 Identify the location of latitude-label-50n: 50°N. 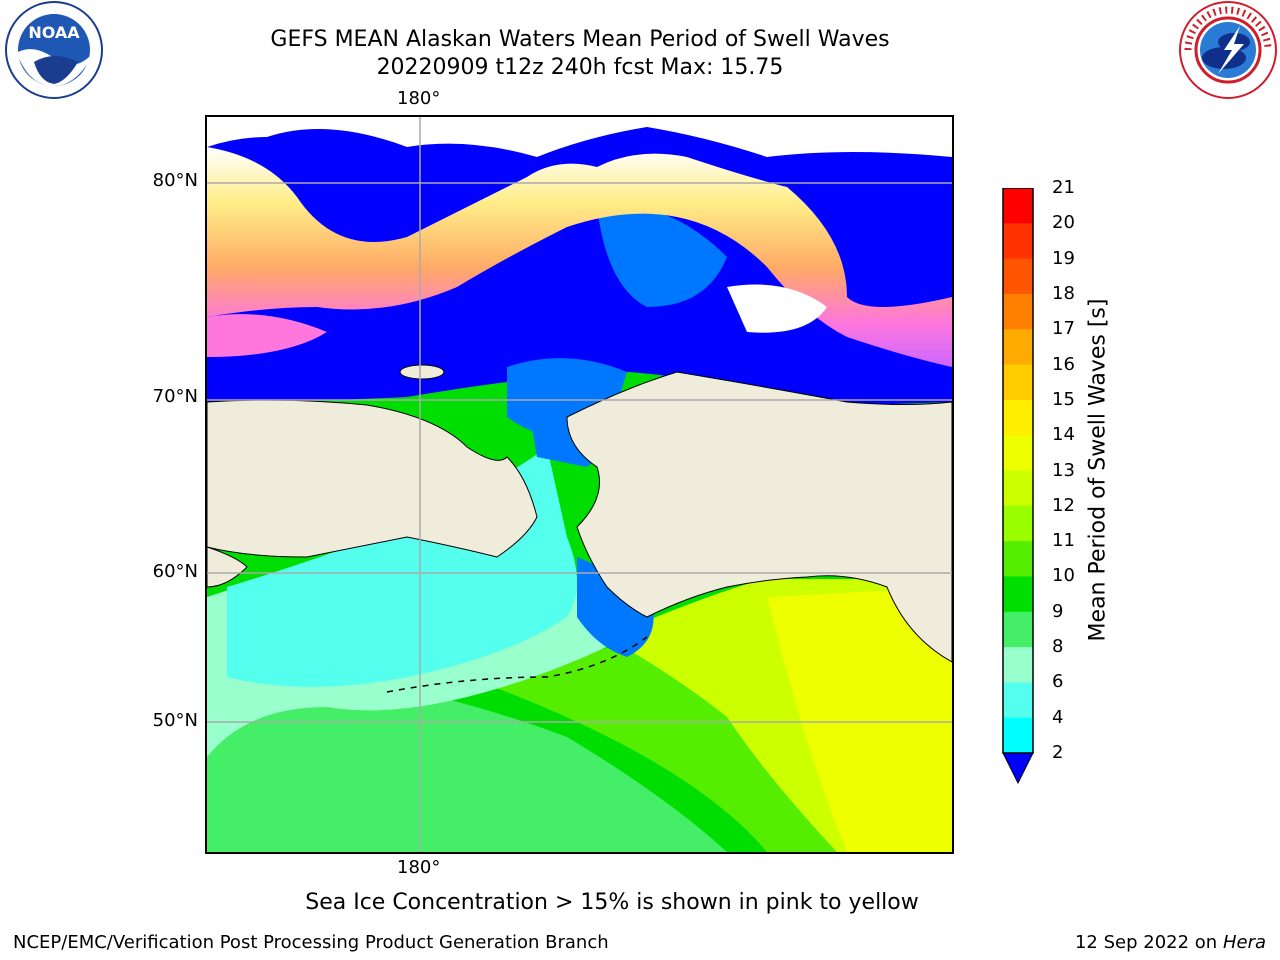
(175, 720).